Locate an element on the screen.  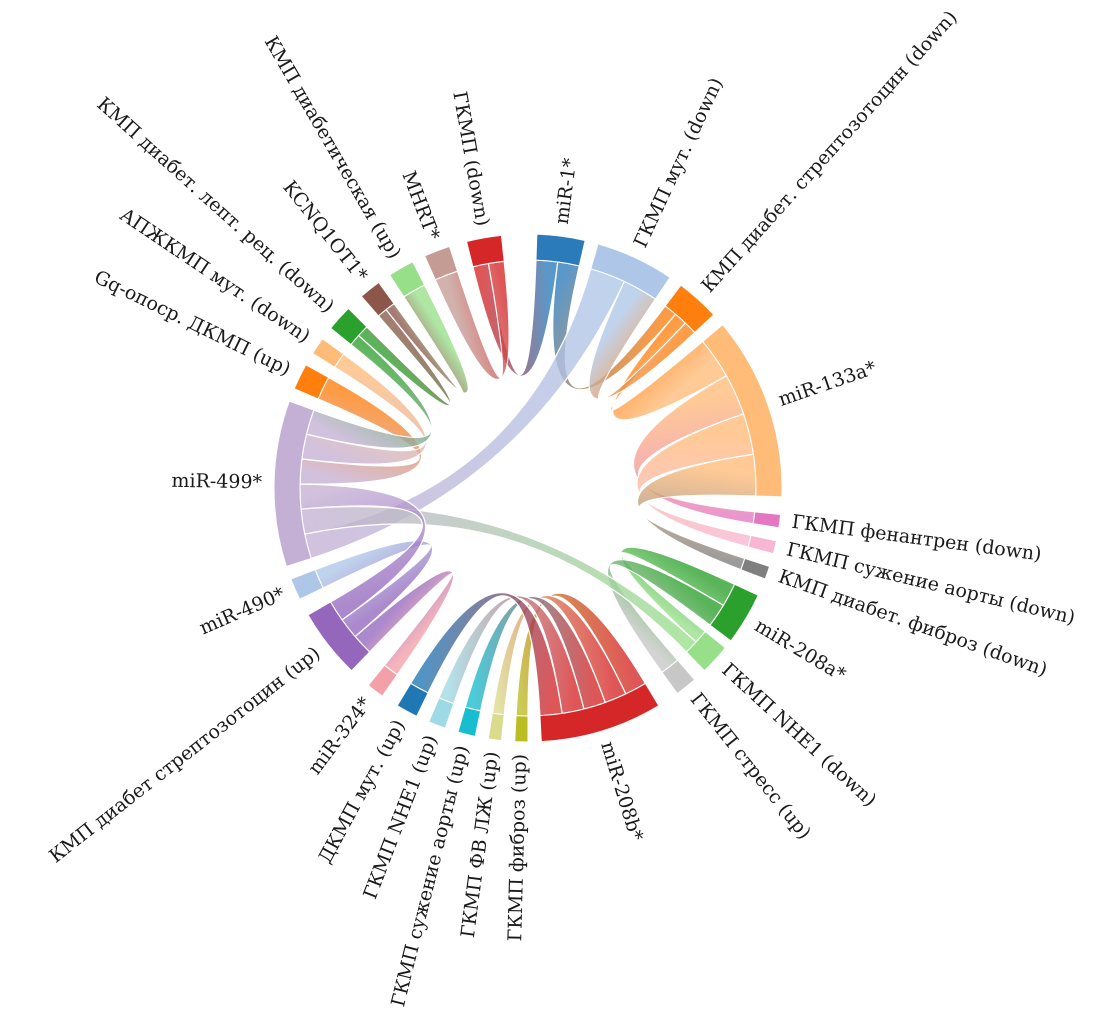
segment-label: miR-133a* is located at coordinates (828, 384).